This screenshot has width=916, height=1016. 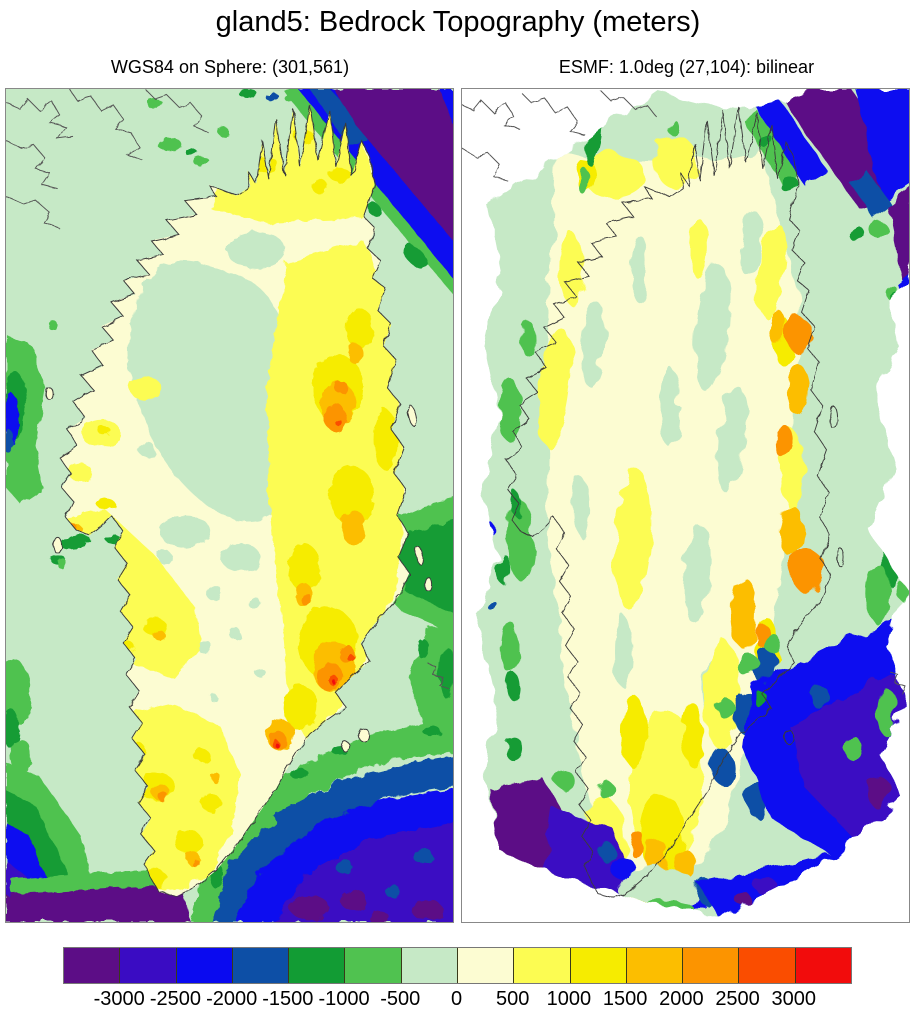 I want to click on colorbar-tick-label: 3000, so click(x=794, y=999).